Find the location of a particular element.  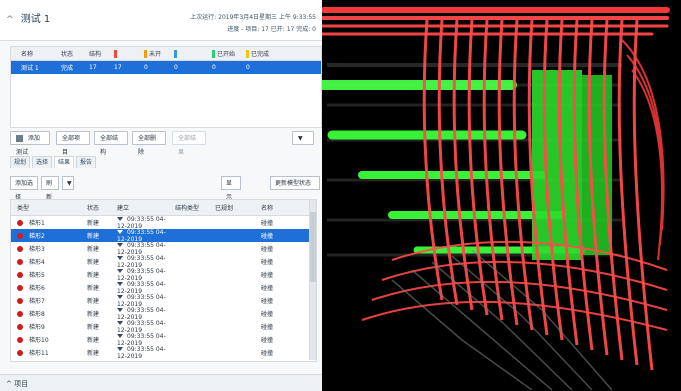

results-toolbar: 添加选择 刷新 ▼ 显示 更新模型状态 is located at coordinates (166, 188).